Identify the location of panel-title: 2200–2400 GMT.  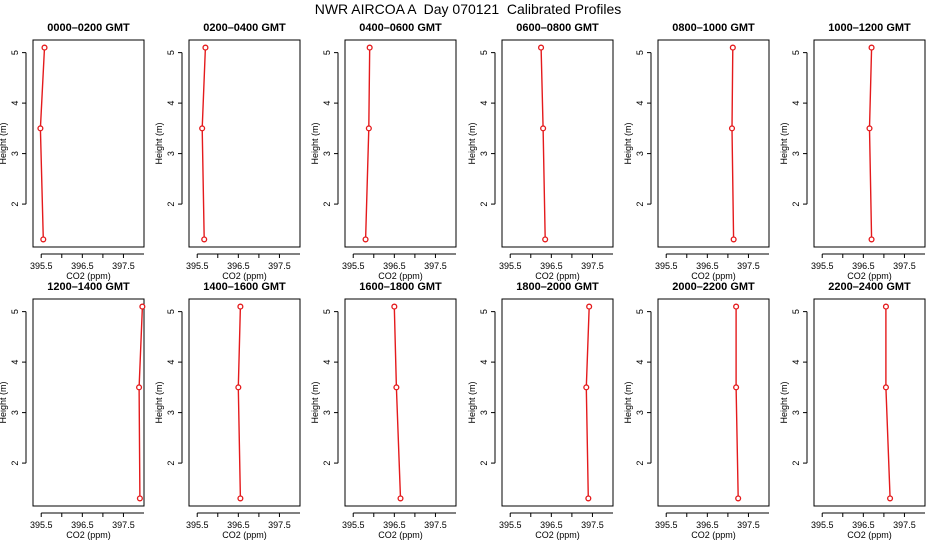
(869, 287).